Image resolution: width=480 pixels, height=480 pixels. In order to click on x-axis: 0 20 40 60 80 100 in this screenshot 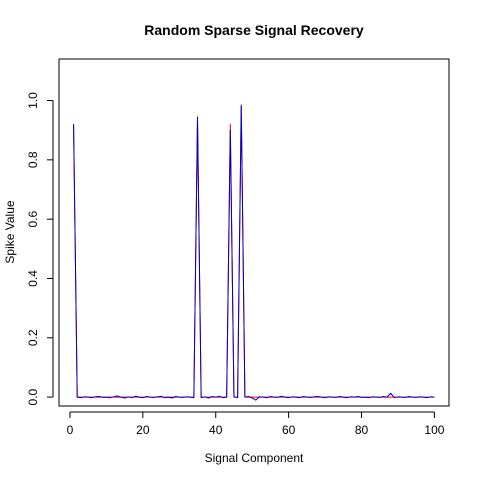, I will do `click(256, 424)`.